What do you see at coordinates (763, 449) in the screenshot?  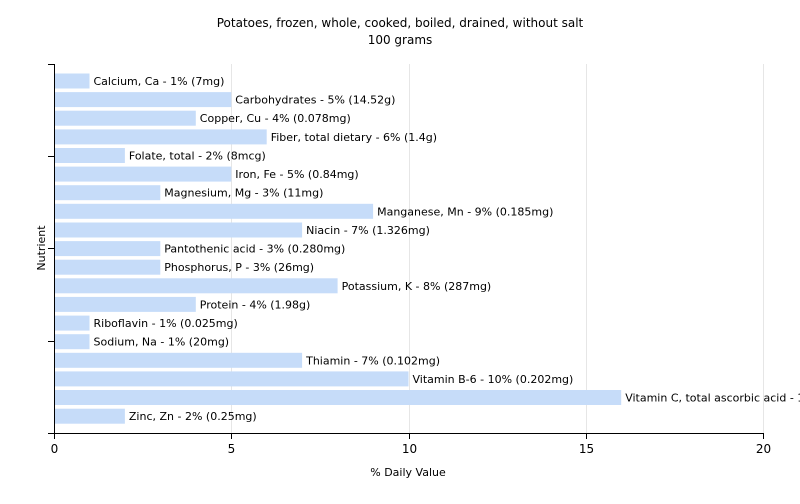 I see `x-tick-label: 20` at bounding box center [763, 449].